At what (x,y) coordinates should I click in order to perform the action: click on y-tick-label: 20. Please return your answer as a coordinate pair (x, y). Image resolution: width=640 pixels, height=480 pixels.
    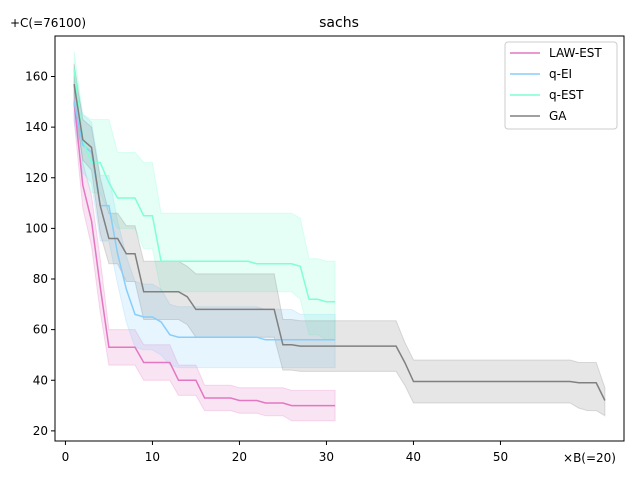
    Looking at the image, I should click on (40, 431).